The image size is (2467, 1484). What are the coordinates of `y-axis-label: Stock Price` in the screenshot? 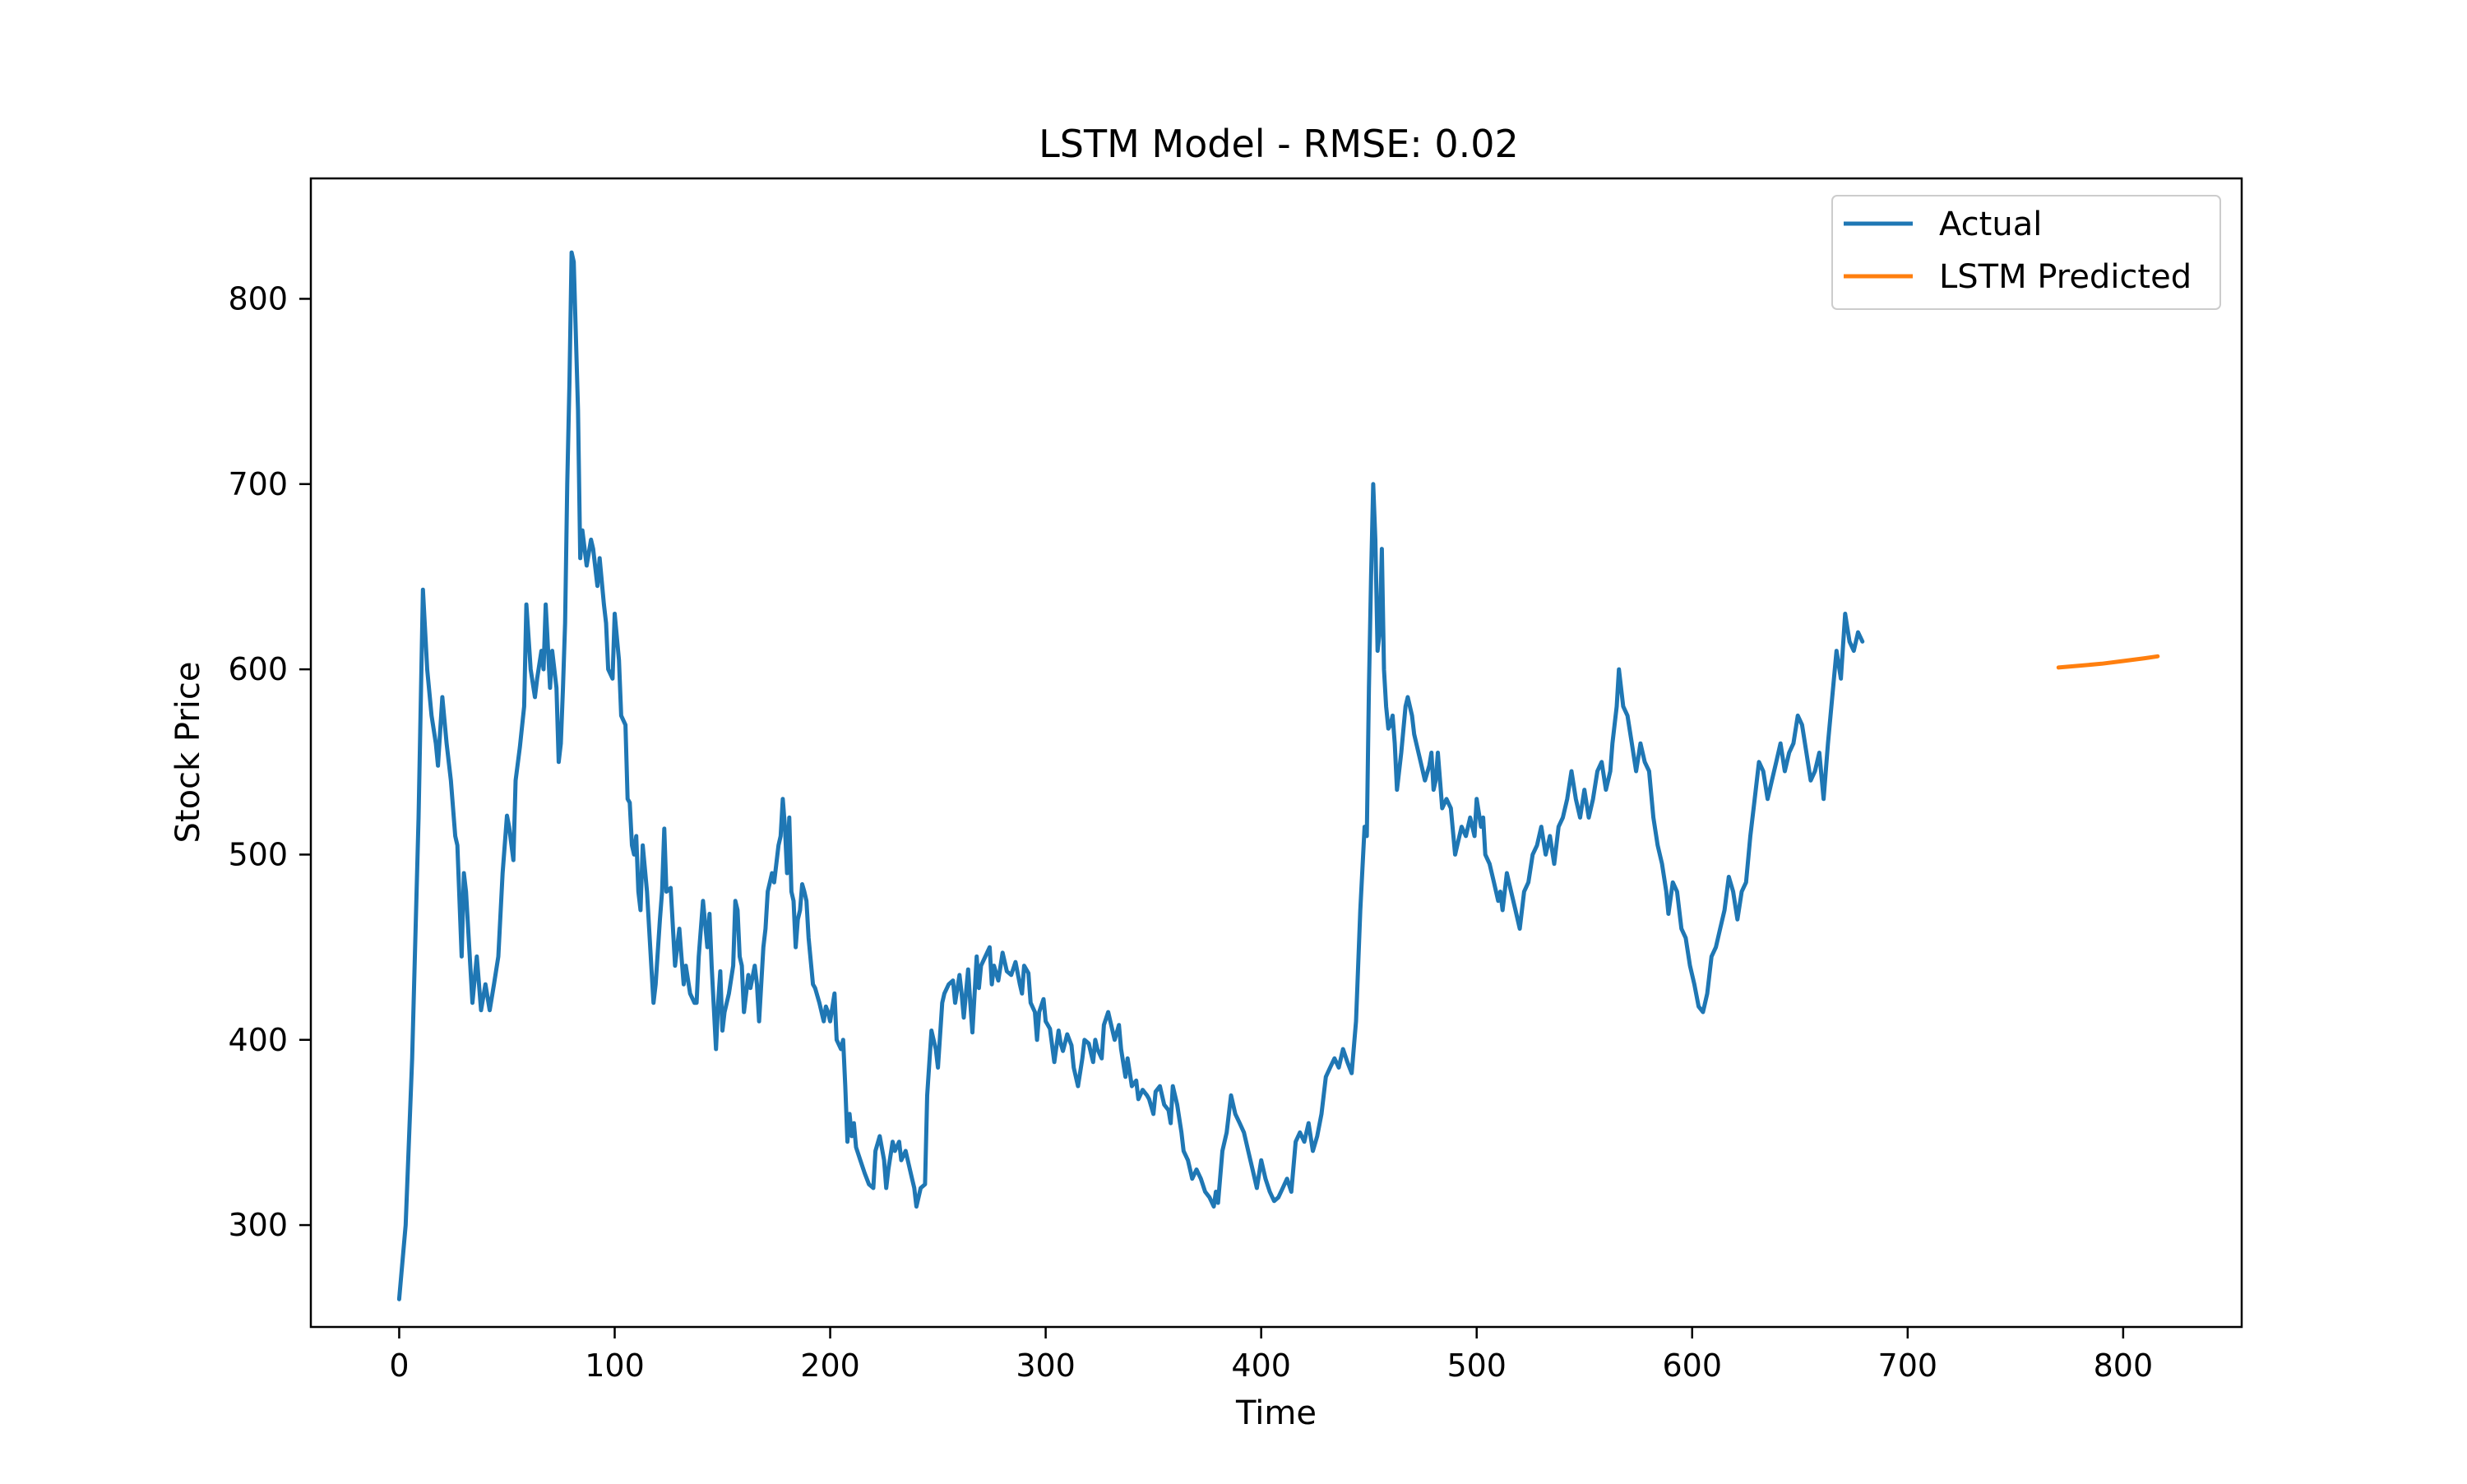 It's located at (188, 753).